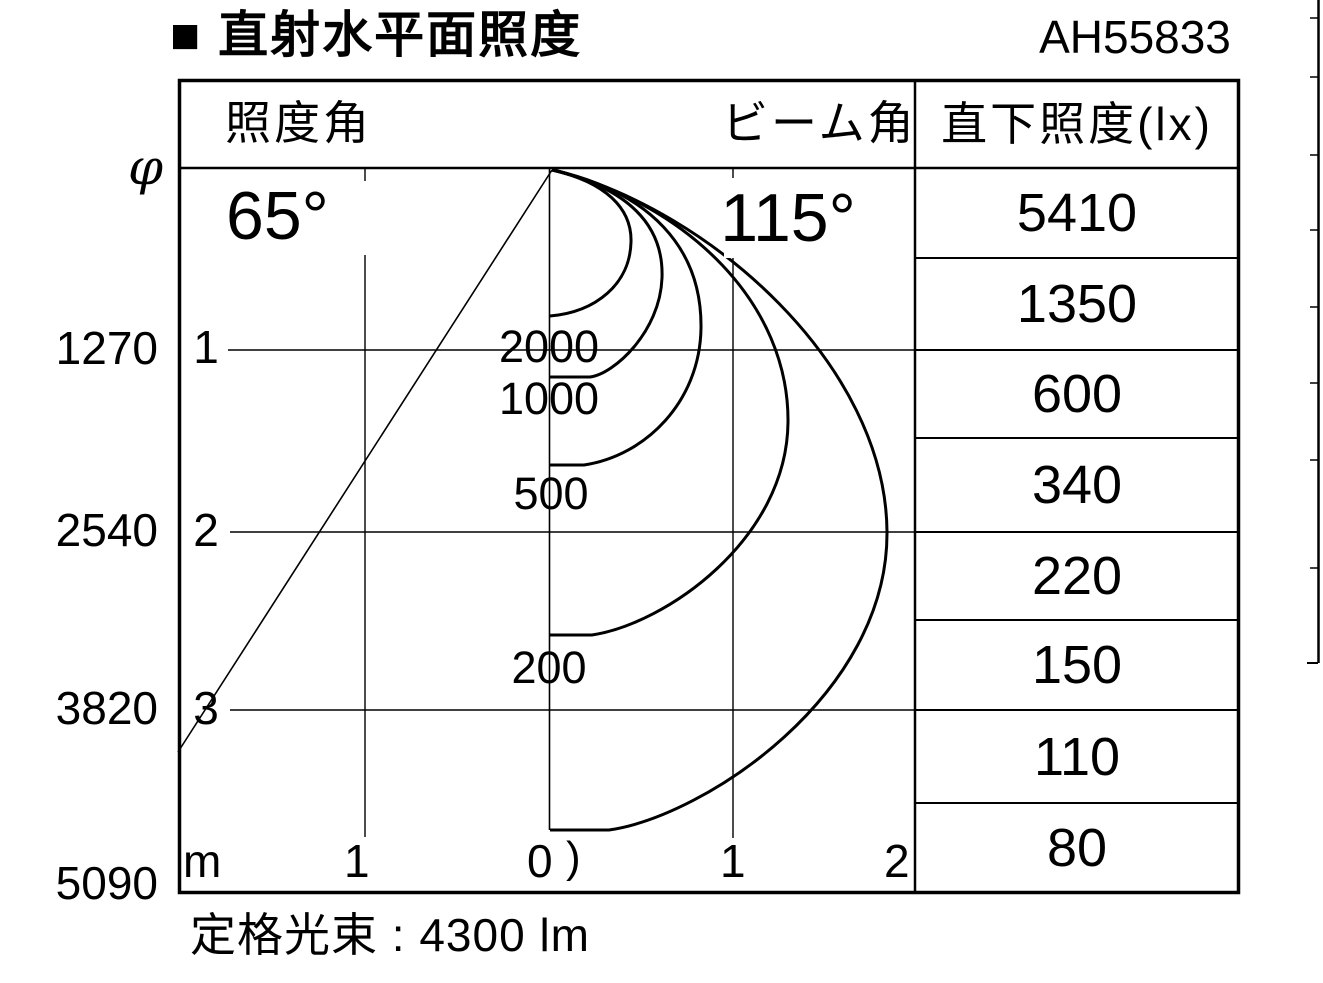  What do you see at coordinates (819, 123) in the screenshot?
I see `header-beam-angle-label: ビーム角` at bounding box center [819, 123].